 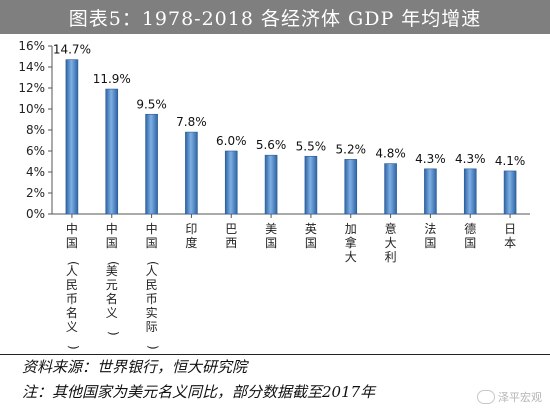 I want to click on x-tick-label: 英国, so click(x=311, y=236).